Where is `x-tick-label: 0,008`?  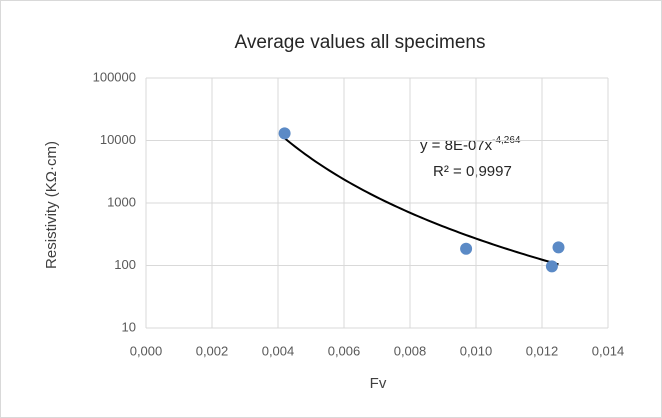 x-tick-label: 0,008 is located at coordinates (410, 350).